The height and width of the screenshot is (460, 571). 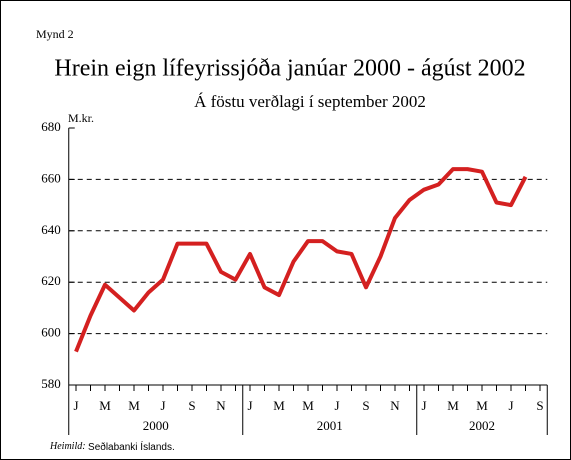 What do you see at coordinates (51, 229) in the screenshot?
I see `y-tick-label: 640` at bounding box center [51, 229].